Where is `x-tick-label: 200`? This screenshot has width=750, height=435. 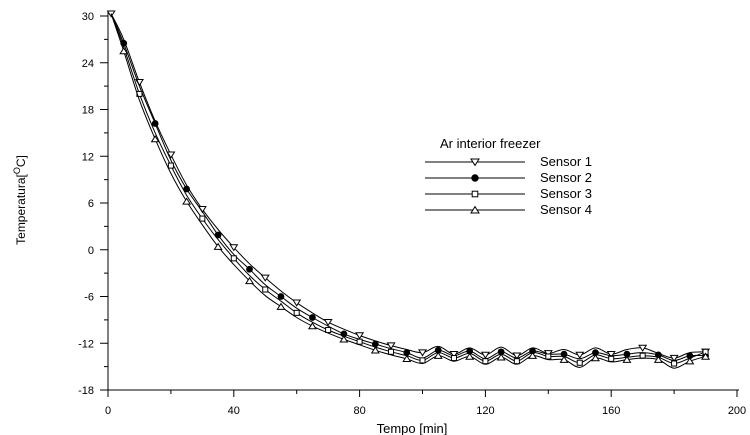 x-tick-label: 200 is located at coordinates (737, 411).